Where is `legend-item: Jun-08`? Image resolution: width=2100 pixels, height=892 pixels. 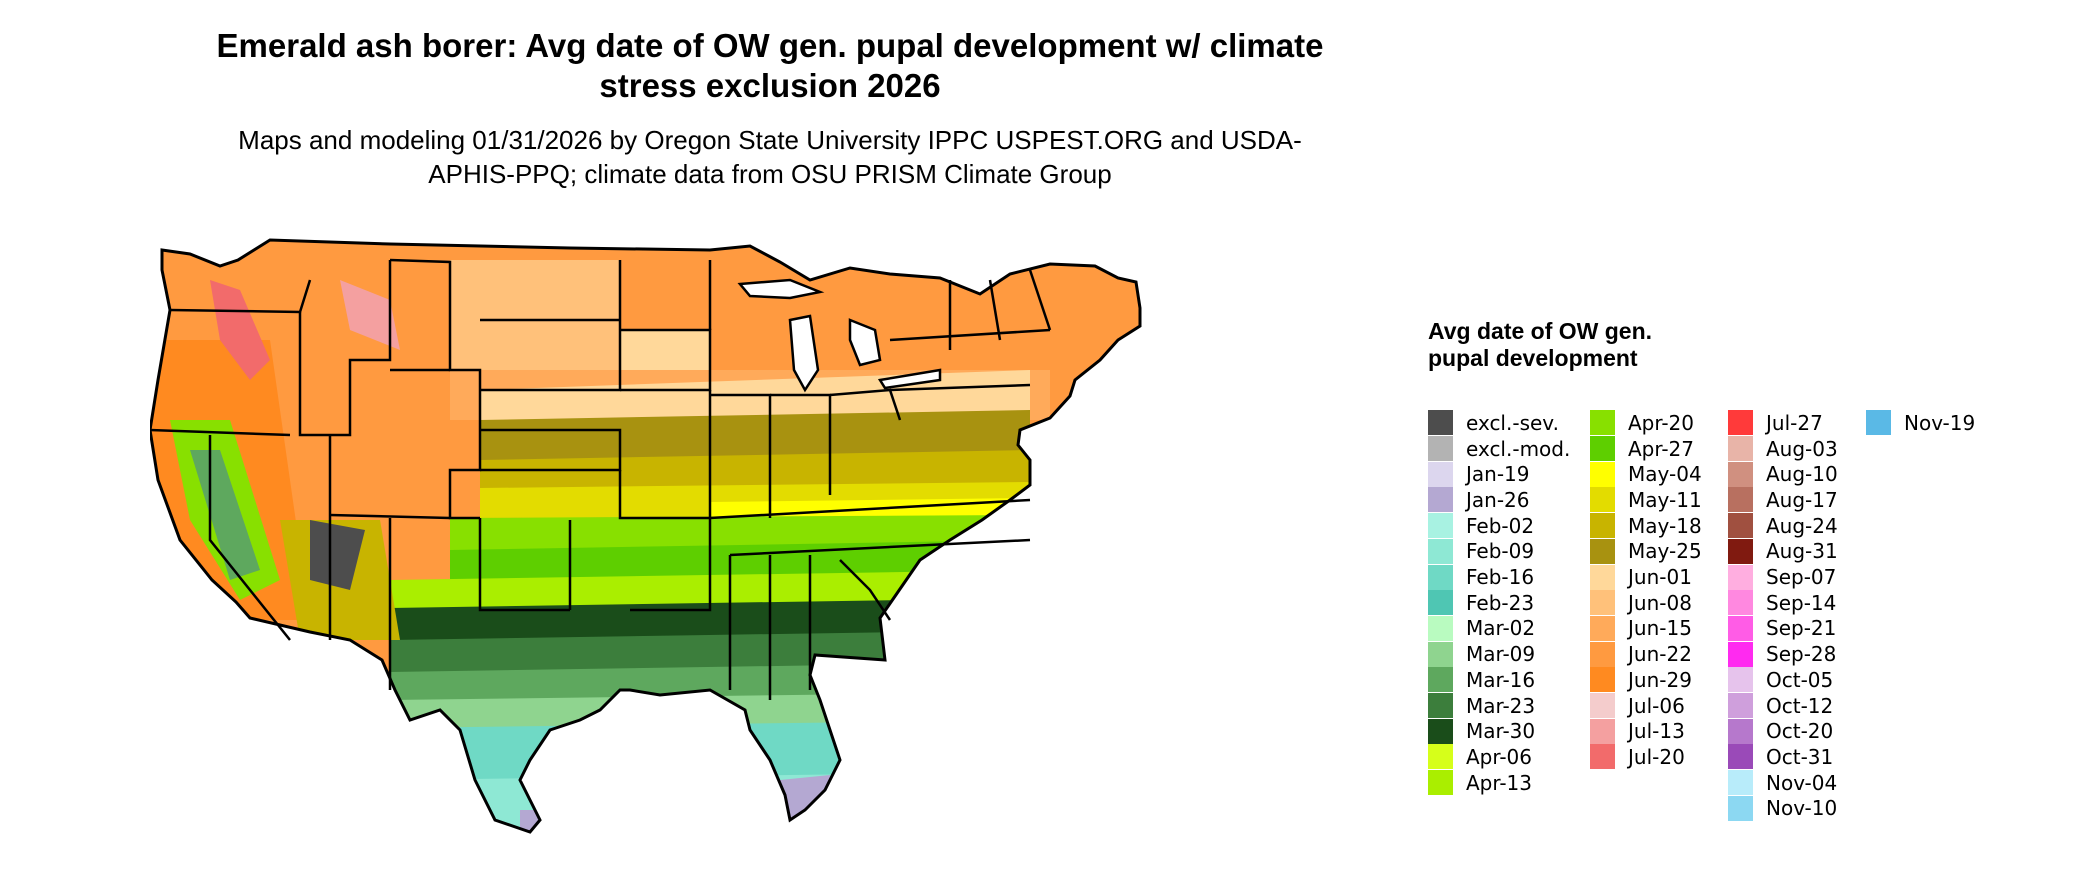 legend-item: Jun-08 is located at coordinates (1641, 603).